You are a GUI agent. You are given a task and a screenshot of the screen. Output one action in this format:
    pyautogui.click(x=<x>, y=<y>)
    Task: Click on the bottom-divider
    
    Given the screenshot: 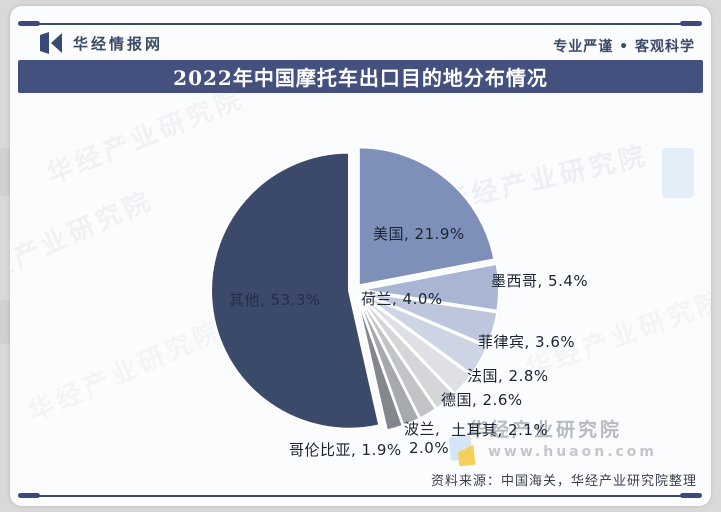 What is the action you would take?
    pyautogui.click(x=360, y=496)
    